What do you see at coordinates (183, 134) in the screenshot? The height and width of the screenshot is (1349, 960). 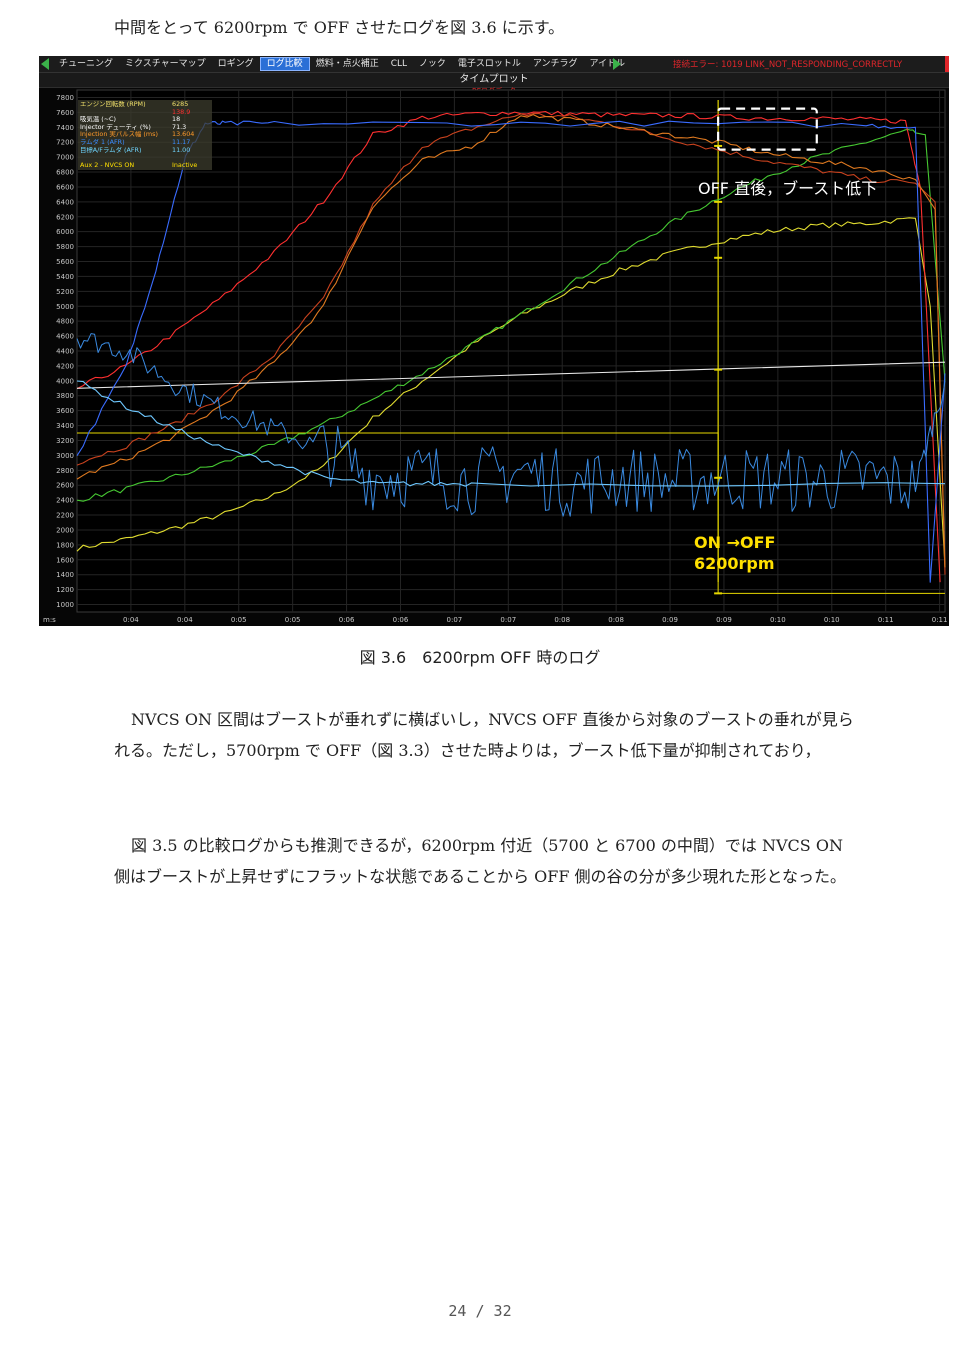 I see `legend-value: 13.604` at bounding box center [183, 134].